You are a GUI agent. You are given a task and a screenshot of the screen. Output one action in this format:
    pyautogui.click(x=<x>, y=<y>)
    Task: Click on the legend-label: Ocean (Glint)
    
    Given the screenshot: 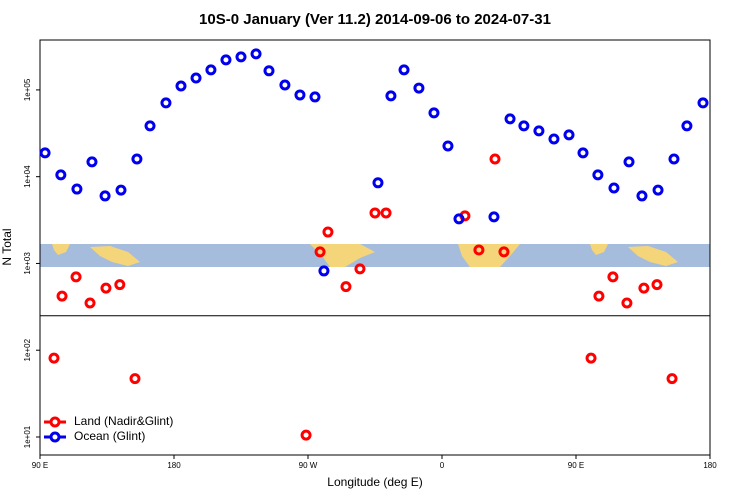 What is the action you would take?
    pyautogui.click(x=109, y=436)
    